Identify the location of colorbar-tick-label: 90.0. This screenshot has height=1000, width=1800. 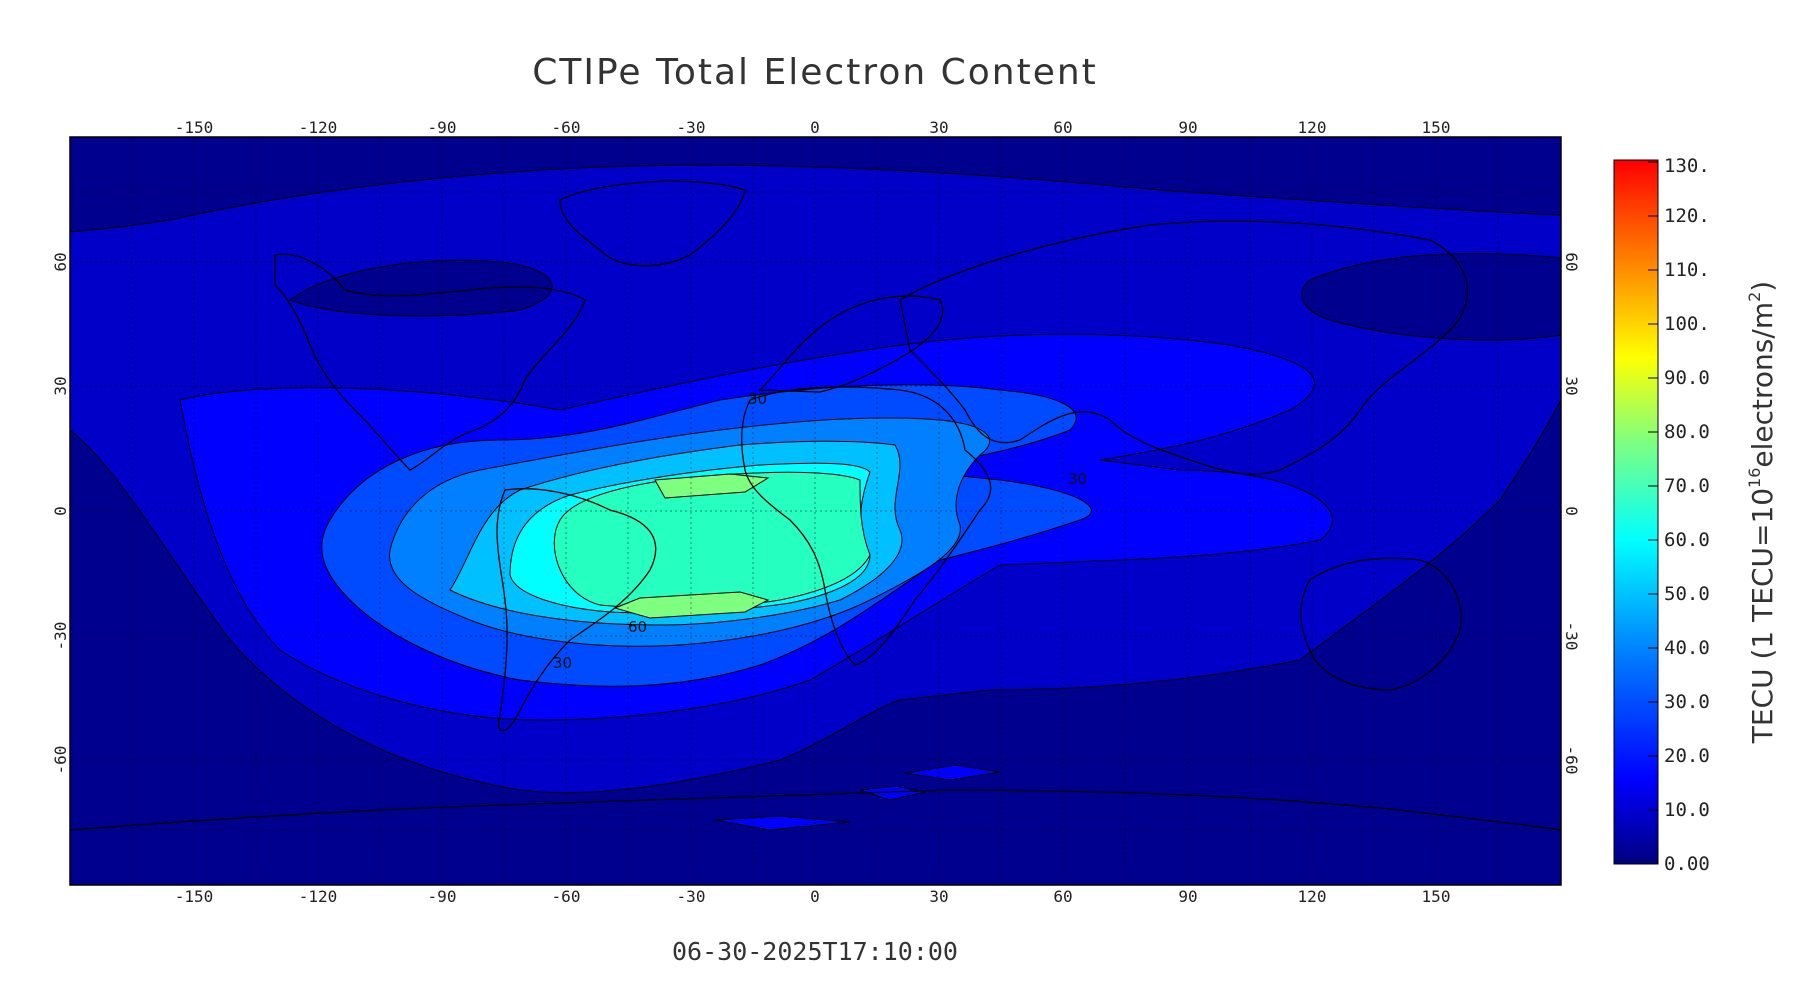
(1687, 378).